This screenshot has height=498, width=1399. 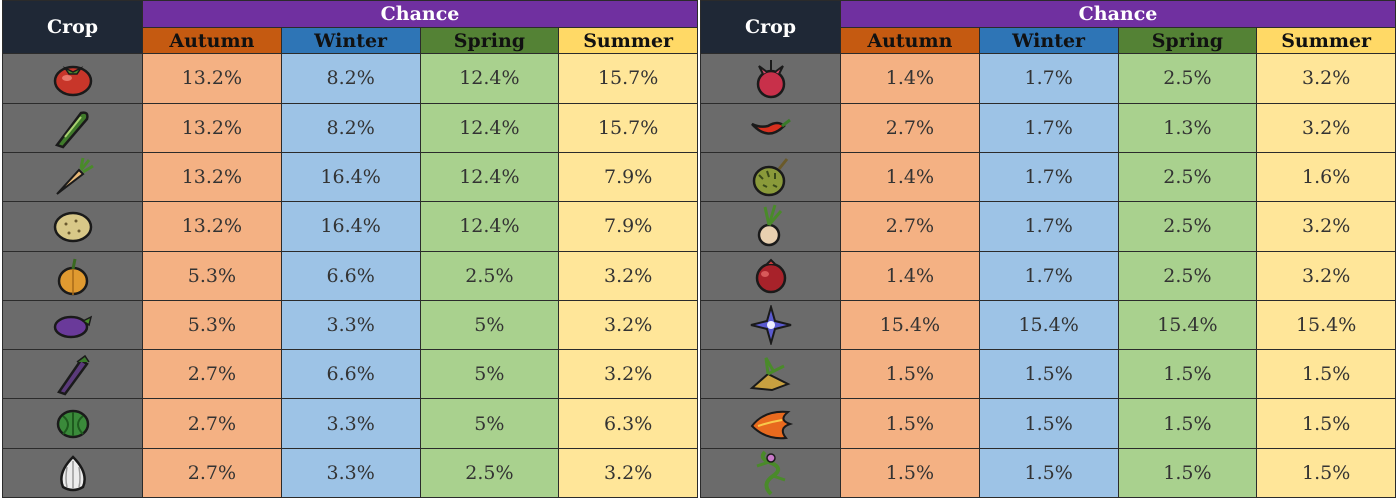 I want to click on table-row: 13.2% 8.2% 12.4% 15.7%, so click(x=350, y=127).